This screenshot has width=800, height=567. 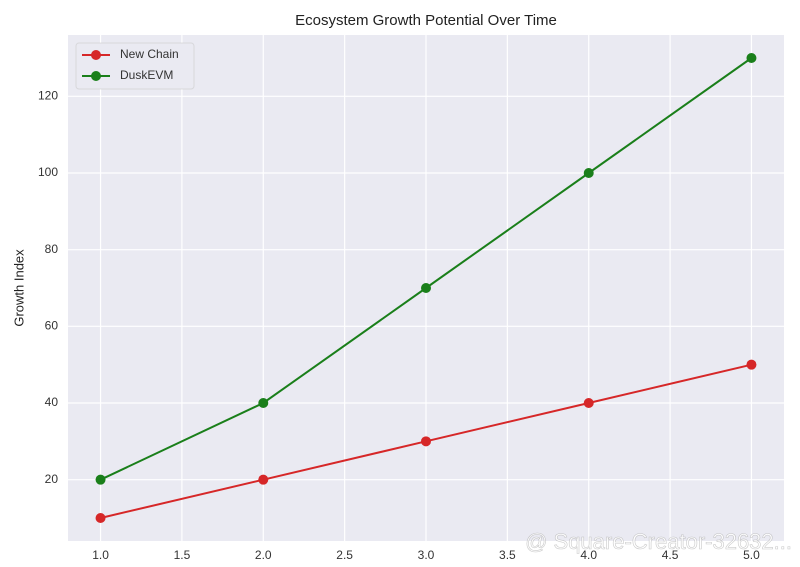 I want to click on y-tick-label: 80, so click(x=52, y=249).